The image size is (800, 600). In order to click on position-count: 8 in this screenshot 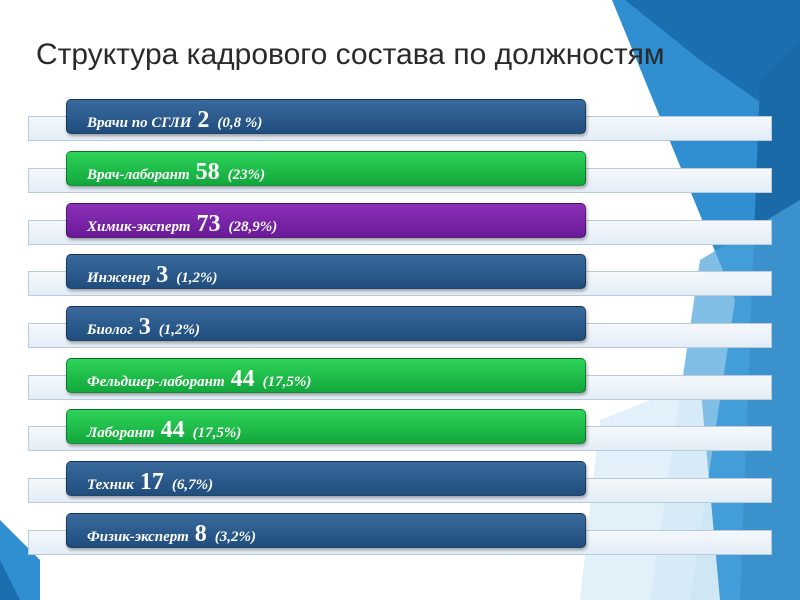, I will do `click(200, 534)`.